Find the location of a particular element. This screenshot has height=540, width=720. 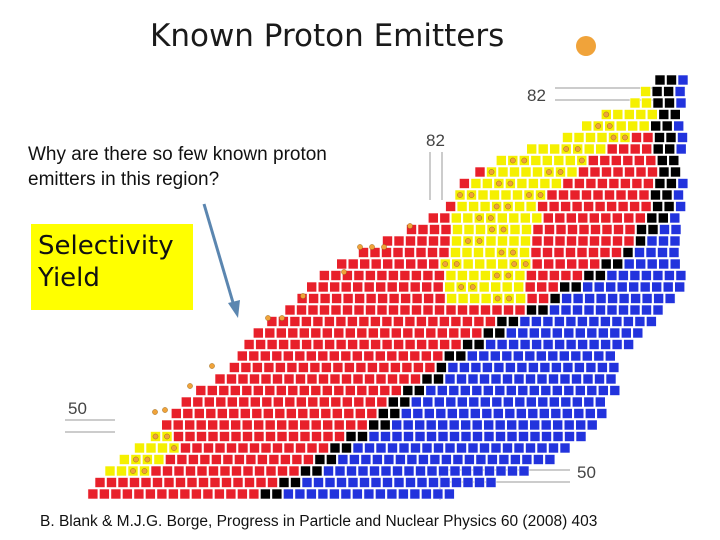

magic-n-top-label: 82 is located at coordinates (435, 140).